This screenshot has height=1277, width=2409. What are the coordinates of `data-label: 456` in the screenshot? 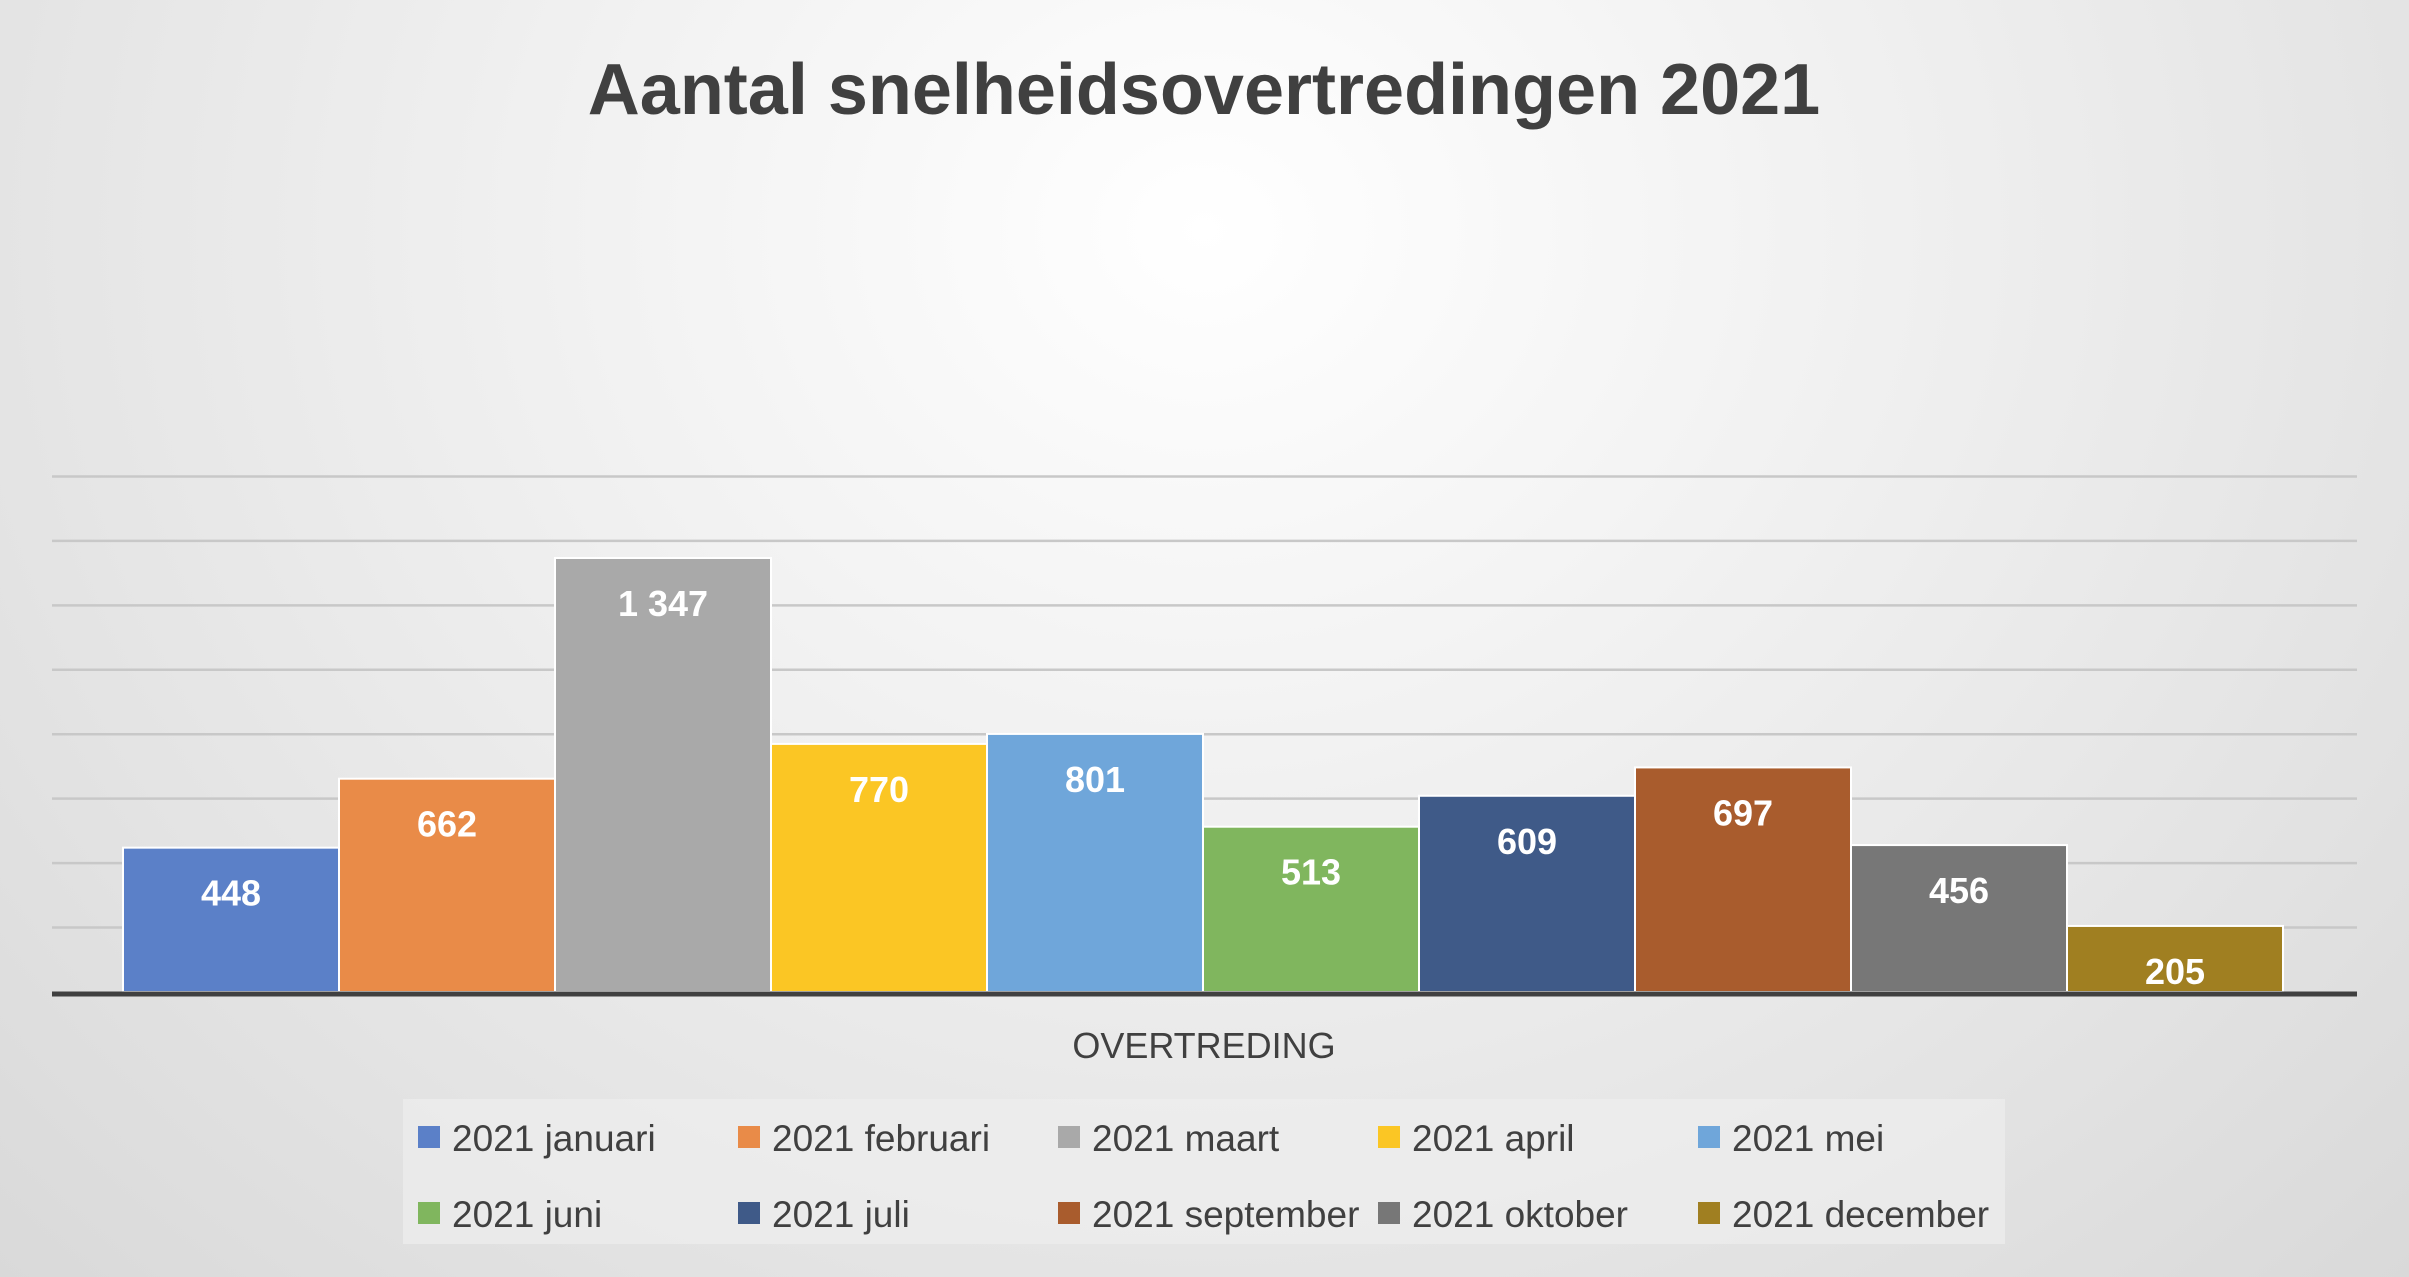 It's located at (1959, 890).